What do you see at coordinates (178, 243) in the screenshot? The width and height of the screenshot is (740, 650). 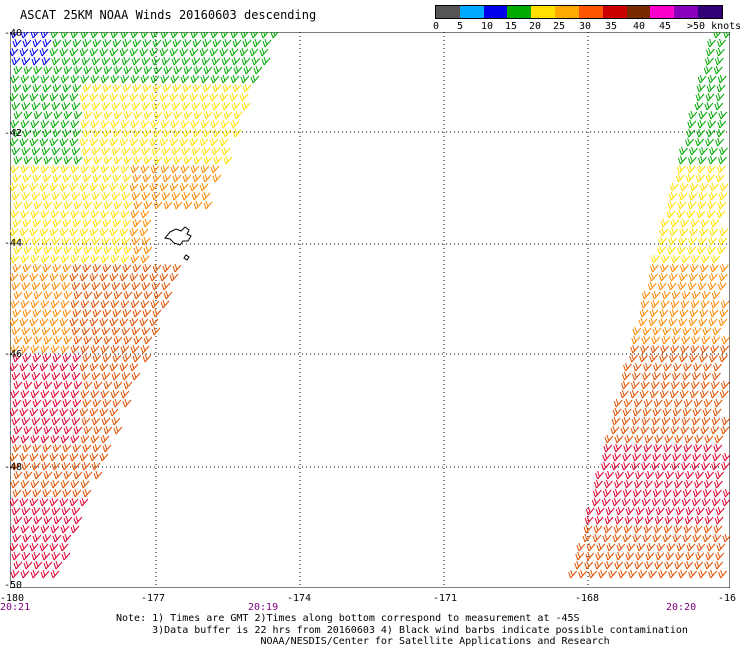 I see `chatham-island-outline` at bounding box center [178, 243].